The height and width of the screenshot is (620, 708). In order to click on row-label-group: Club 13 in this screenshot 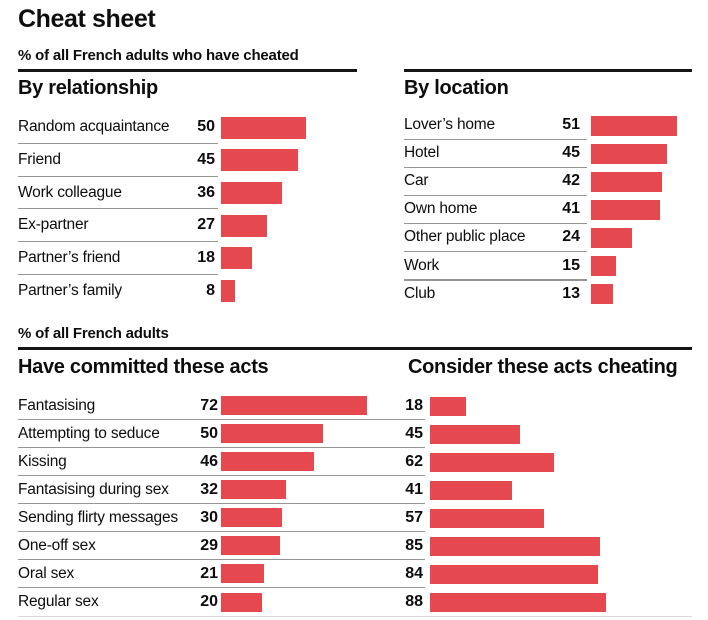, I will do `click(495, 293)`.